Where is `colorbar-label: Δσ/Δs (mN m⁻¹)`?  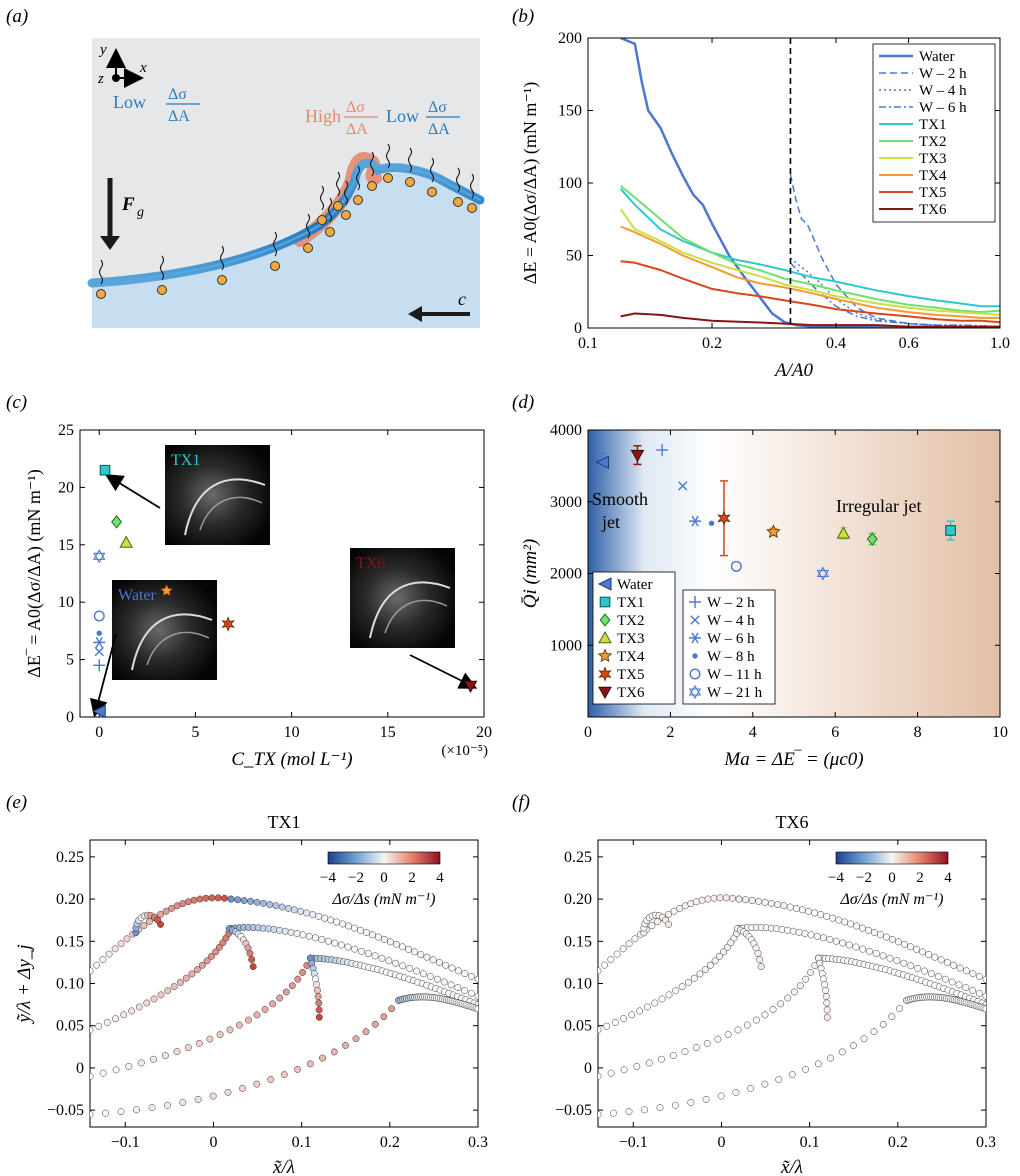 colorbar-label: Δσ/Δs (mN m⁻¹) is located at coordinates (383, 899).